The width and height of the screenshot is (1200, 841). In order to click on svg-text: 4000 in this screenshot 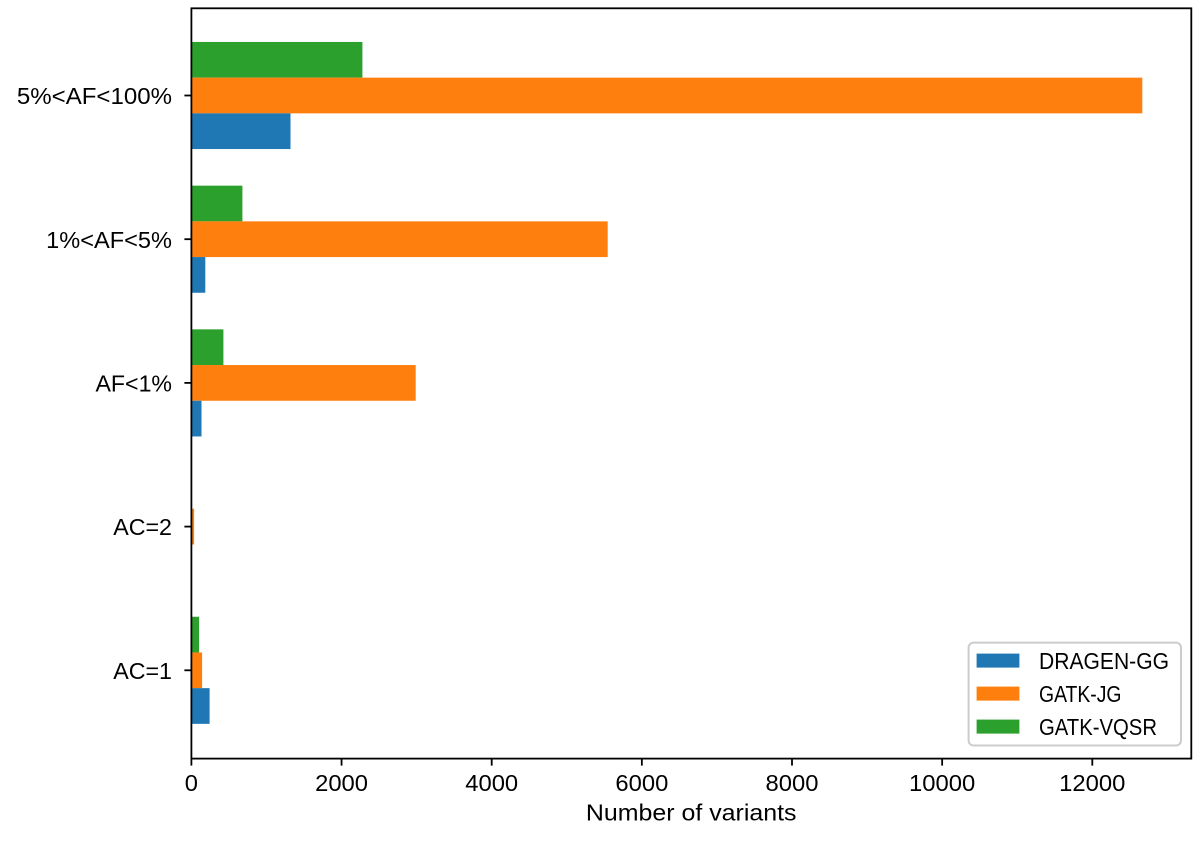, I will do `click(491, 783)`.